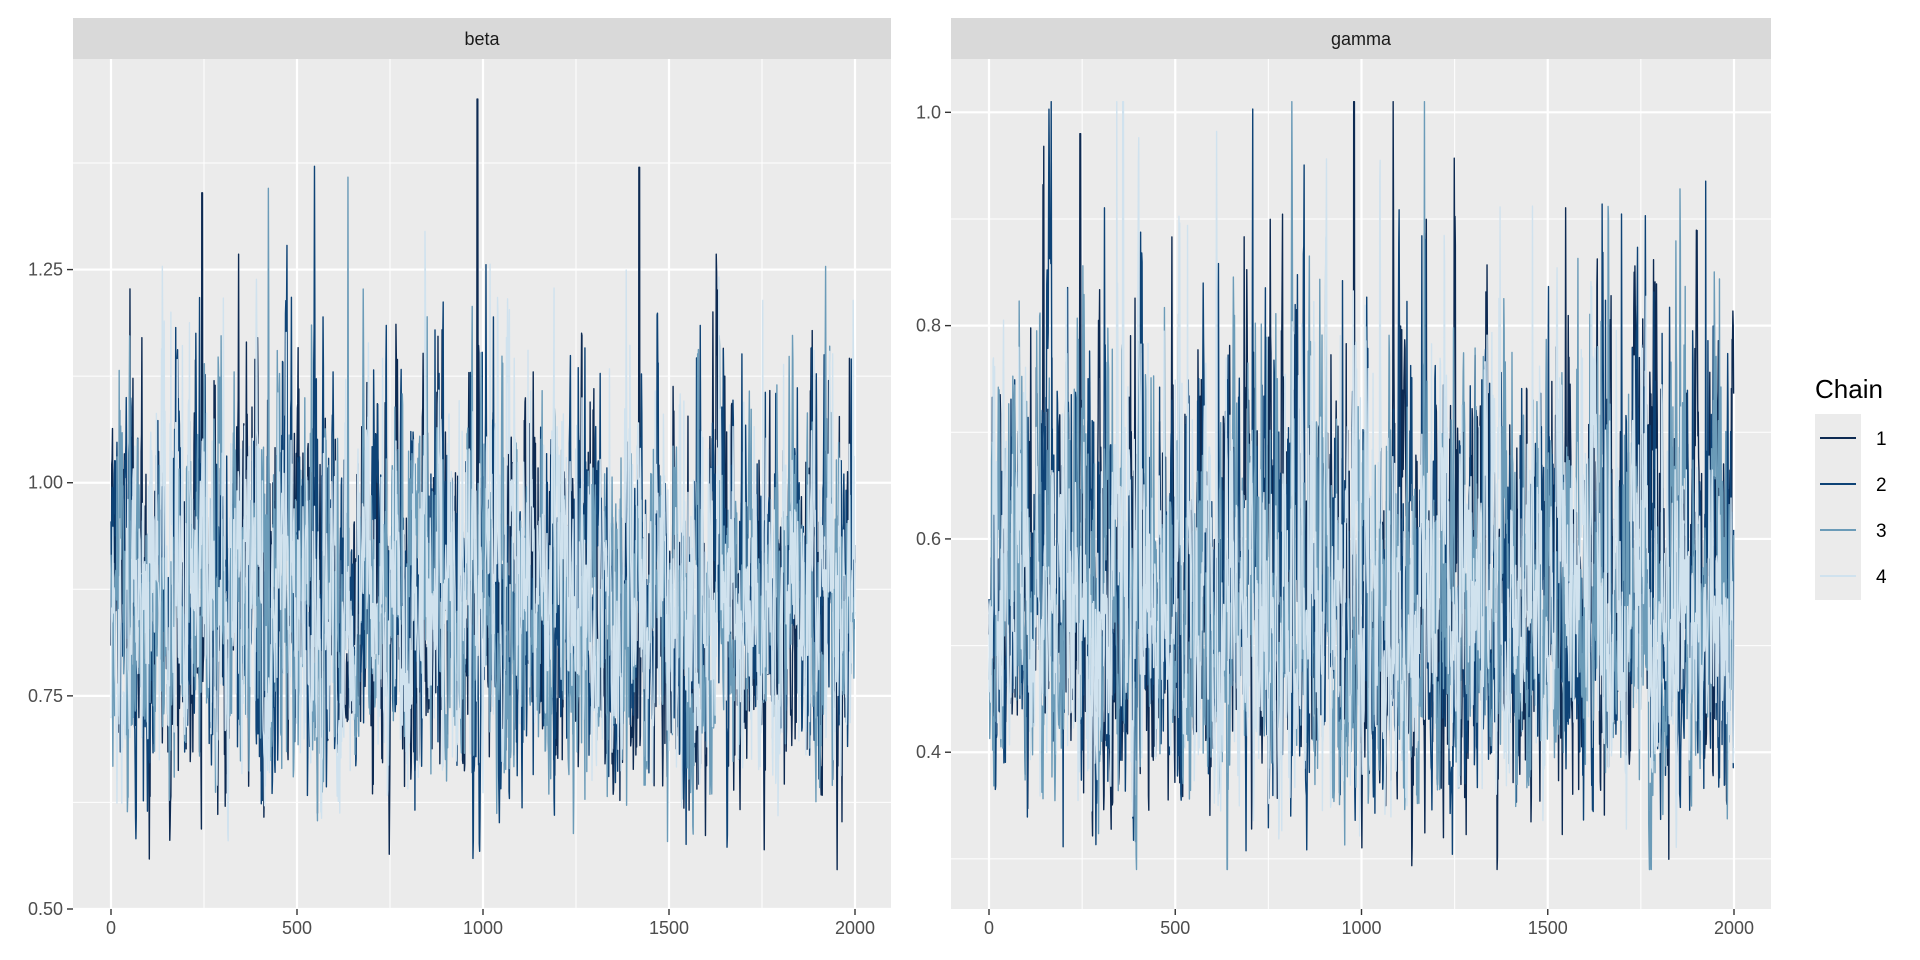 This screenshot has width=1920, height=960. I want to click on strip-background-beta, so click(482, 38).